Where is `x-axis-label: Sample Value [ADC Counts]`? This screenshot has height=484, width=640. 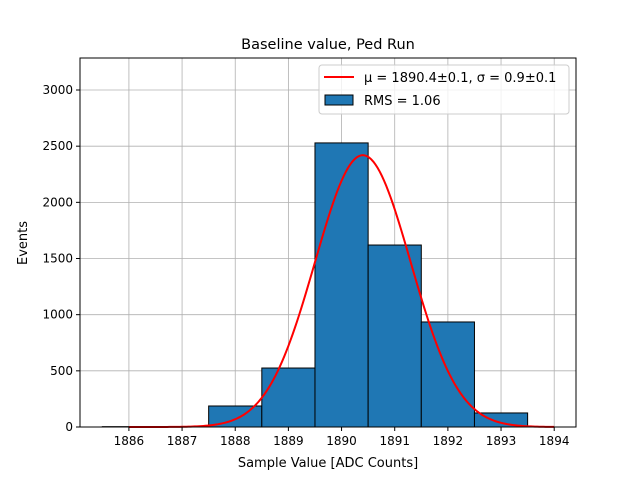 x-axis-label: Sample Value [ADC Counts] is located at coordinates (328, 463).